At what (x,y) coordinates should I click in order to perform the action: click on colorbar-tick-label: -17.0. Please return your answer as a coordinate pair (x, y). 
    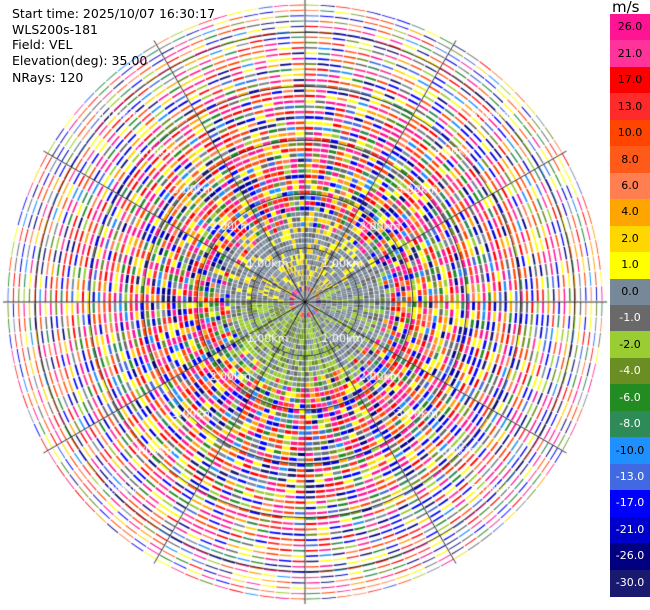
    Looking at the image, I should click on (630, 503).